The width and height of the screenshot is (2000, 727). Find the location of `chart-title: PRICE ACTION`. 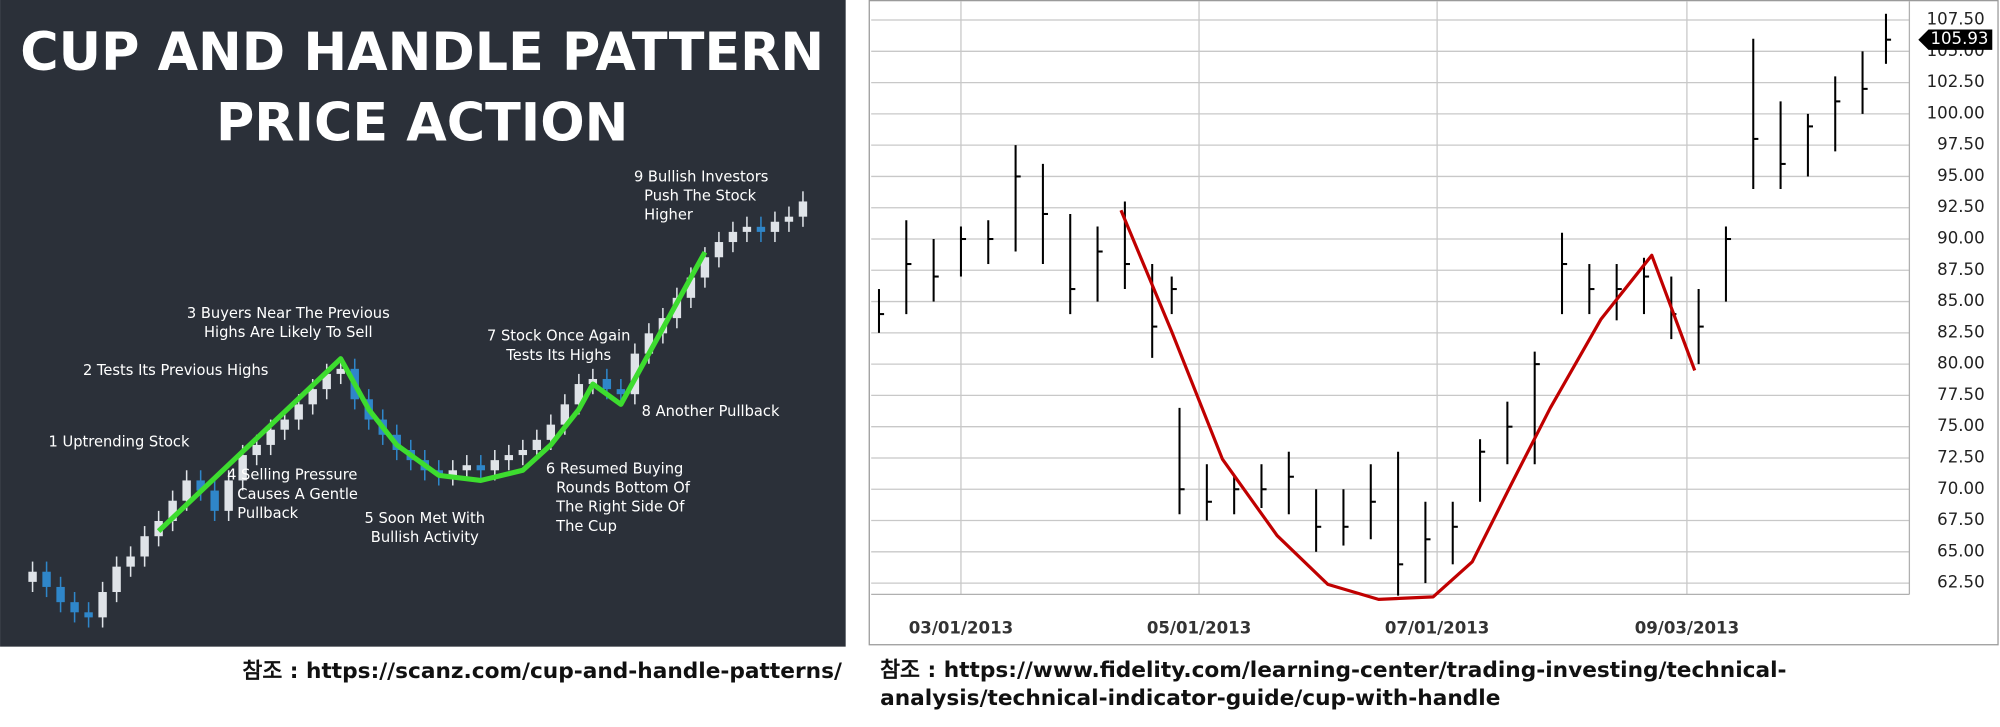

chart-title: PRICE ACTION is located at coordinates (422, 122).